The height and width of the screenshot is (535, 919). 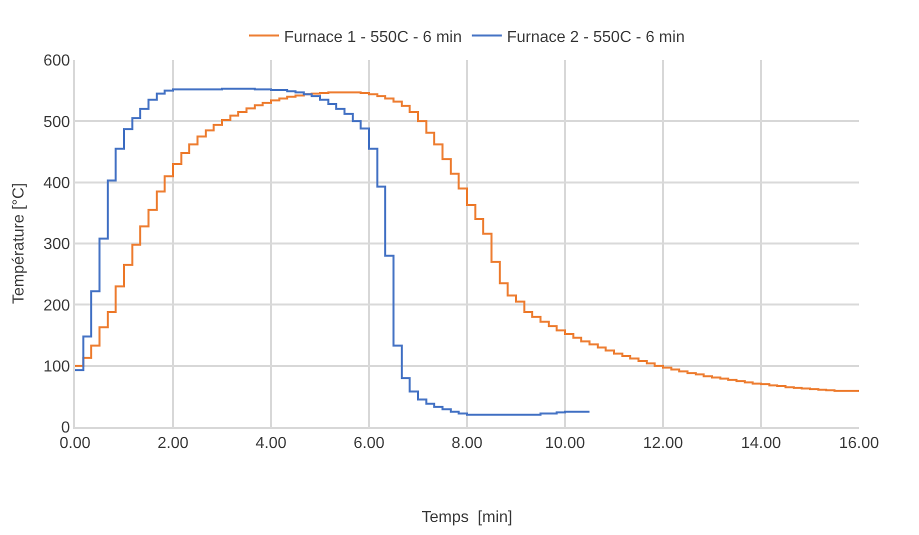 I want to click on x-axis-title: Temps [min], so click(x=467, y=517).